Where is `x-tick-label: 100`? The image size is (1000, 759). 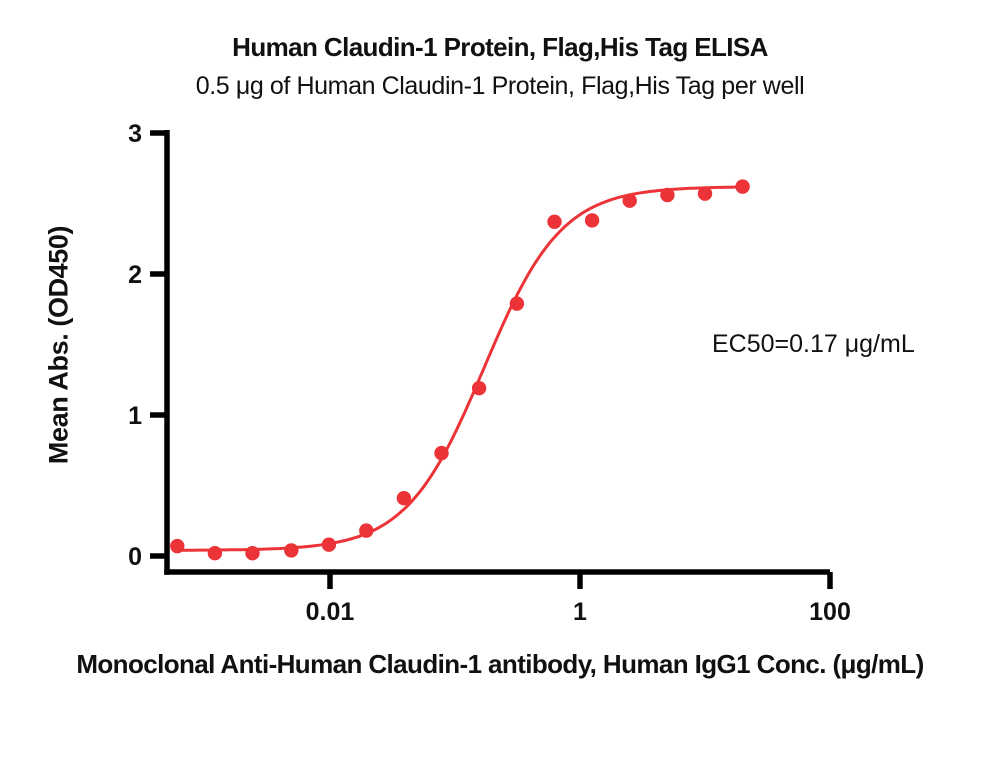 x-tick-label: 100 is located at coordinates (830, 612).